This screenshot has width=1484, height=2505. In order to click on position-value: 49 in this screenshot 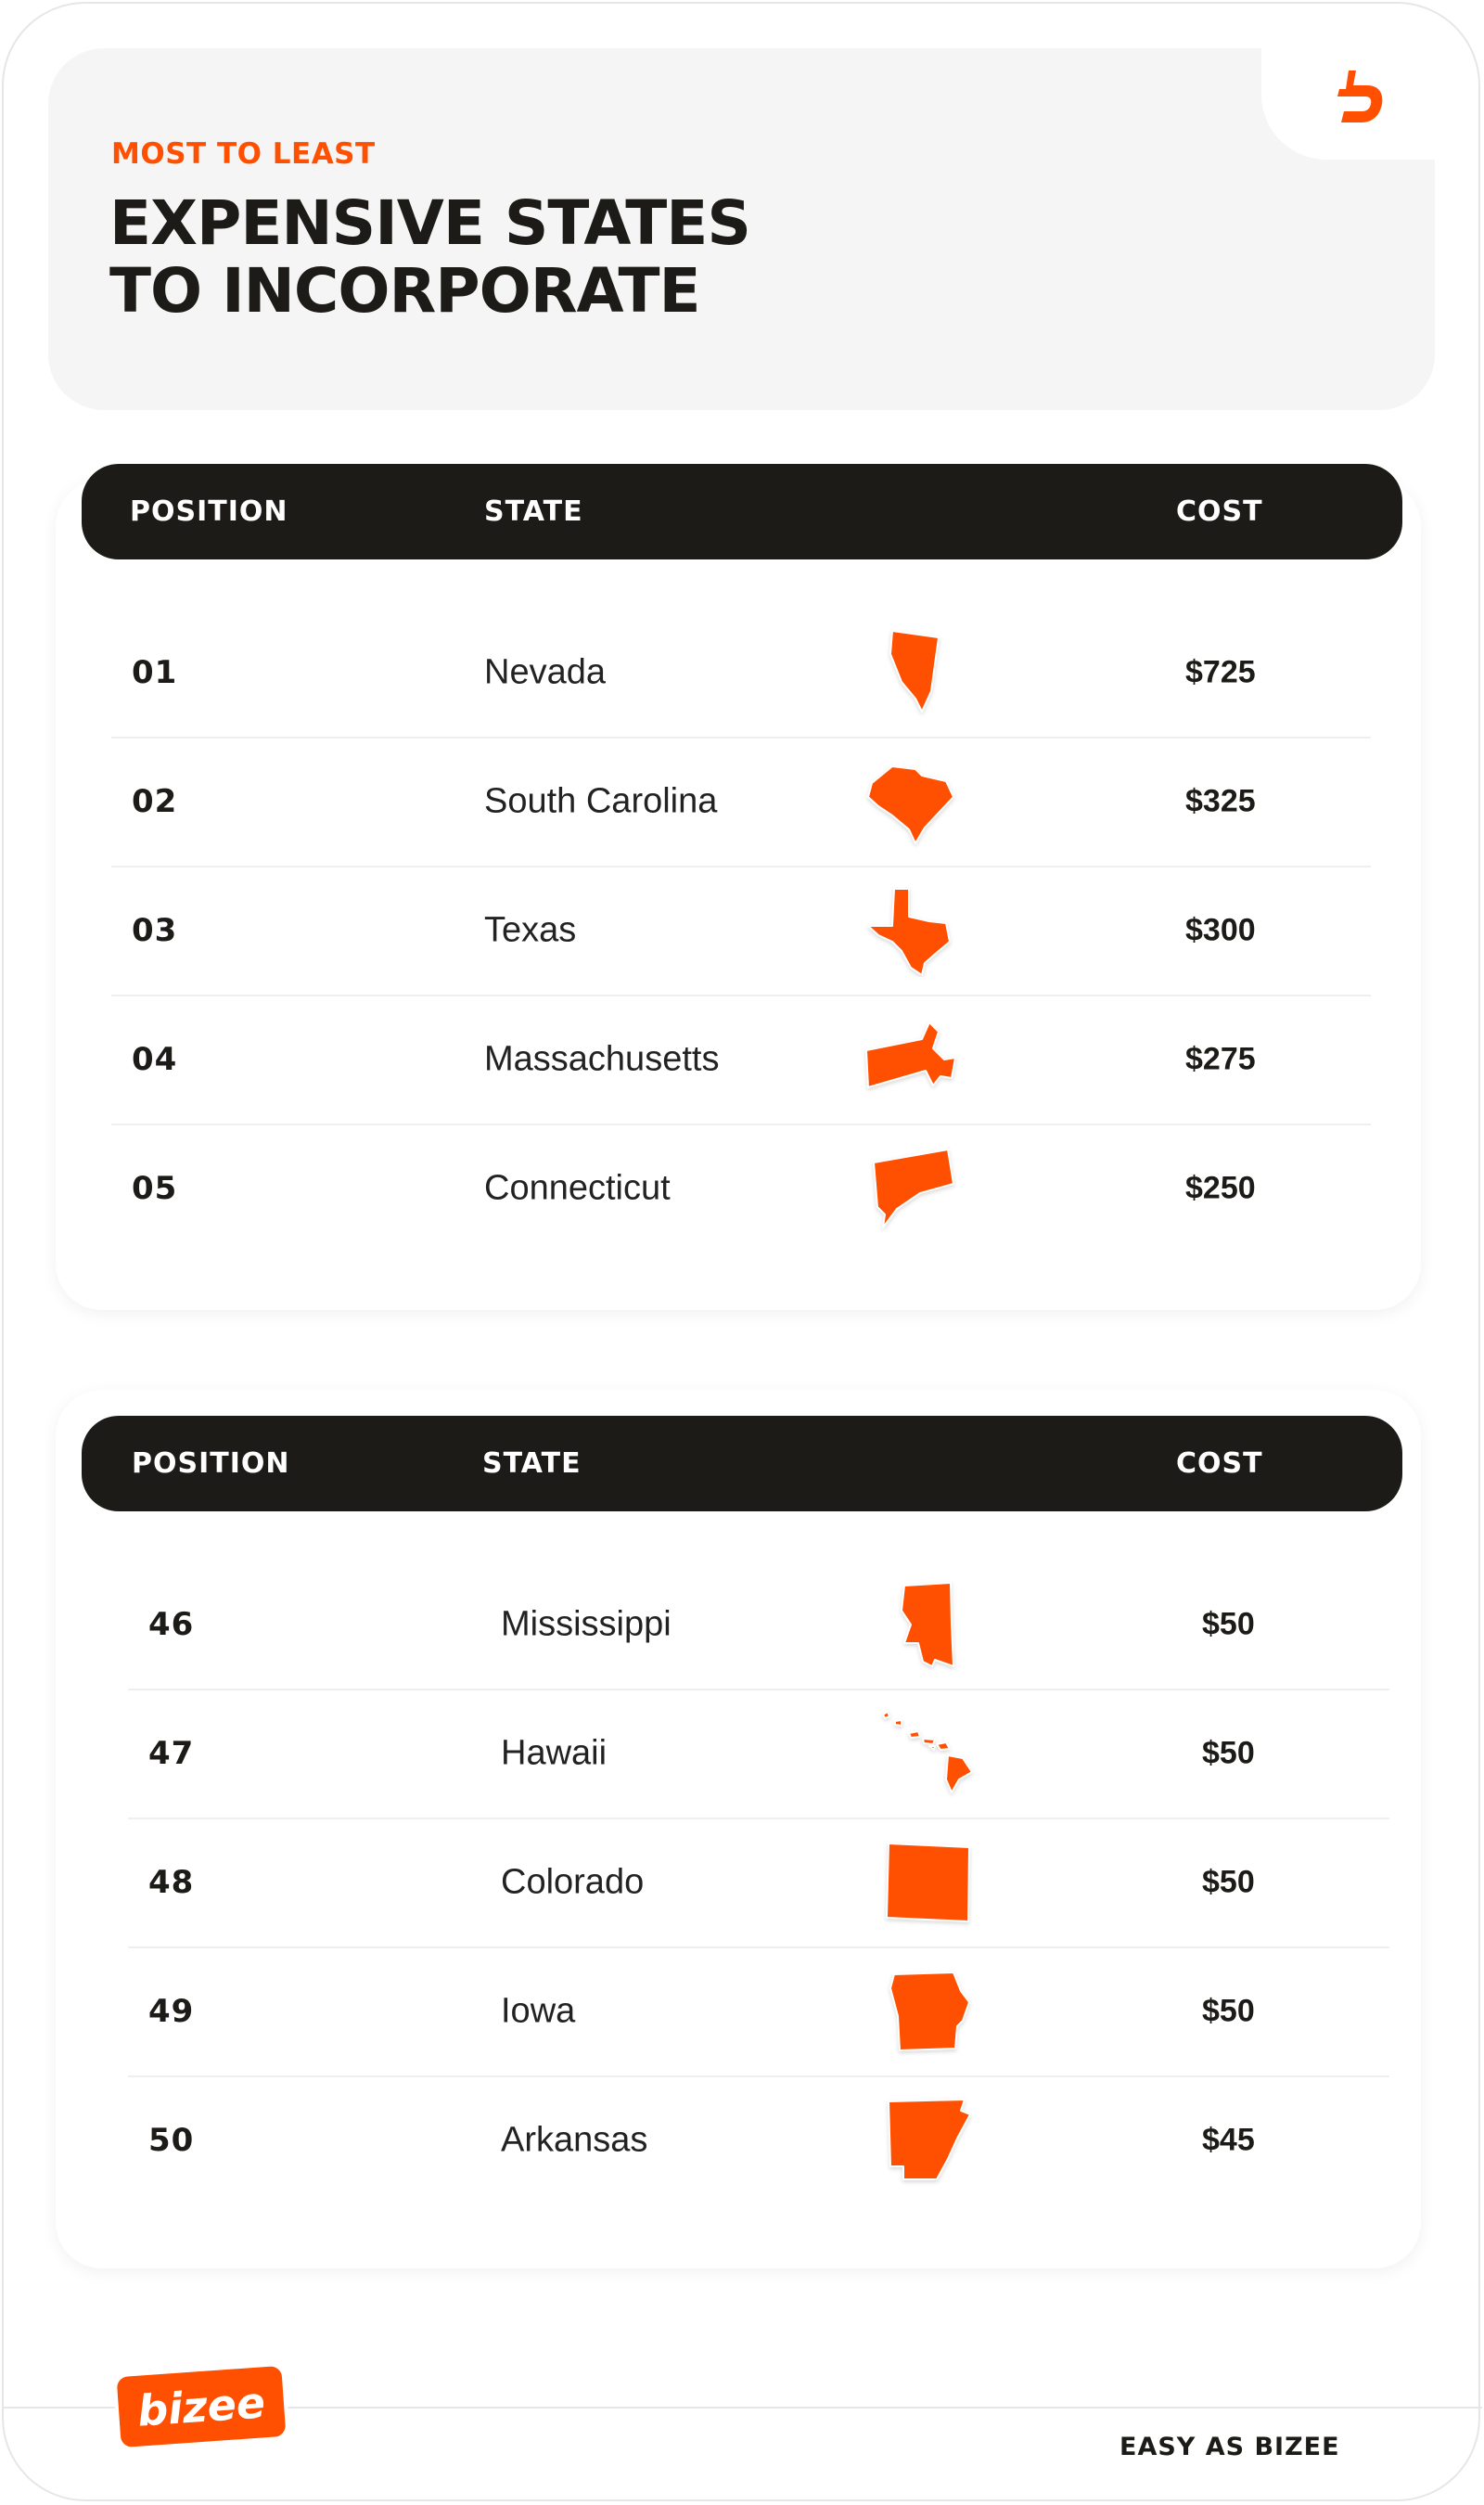, I will do `click(171, 2011)`.